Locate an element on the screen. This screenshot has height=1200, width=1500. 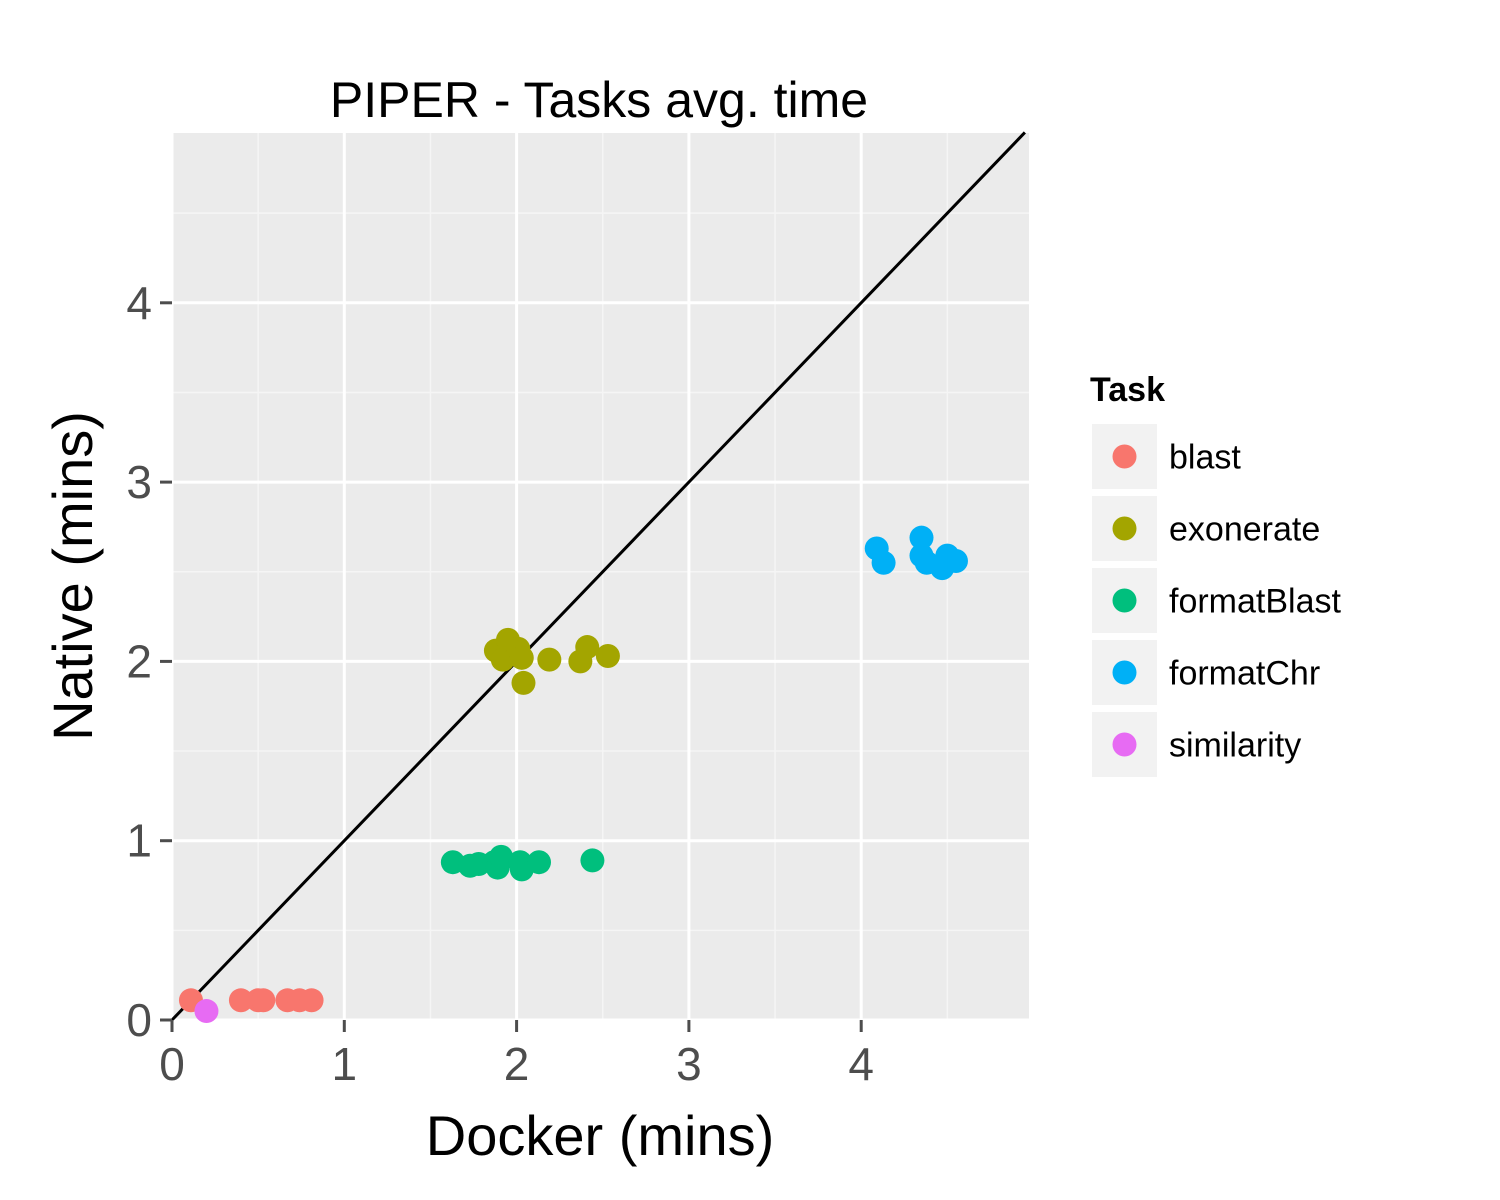
legend-label: formatBlast is located at coordinates (1255, 602).